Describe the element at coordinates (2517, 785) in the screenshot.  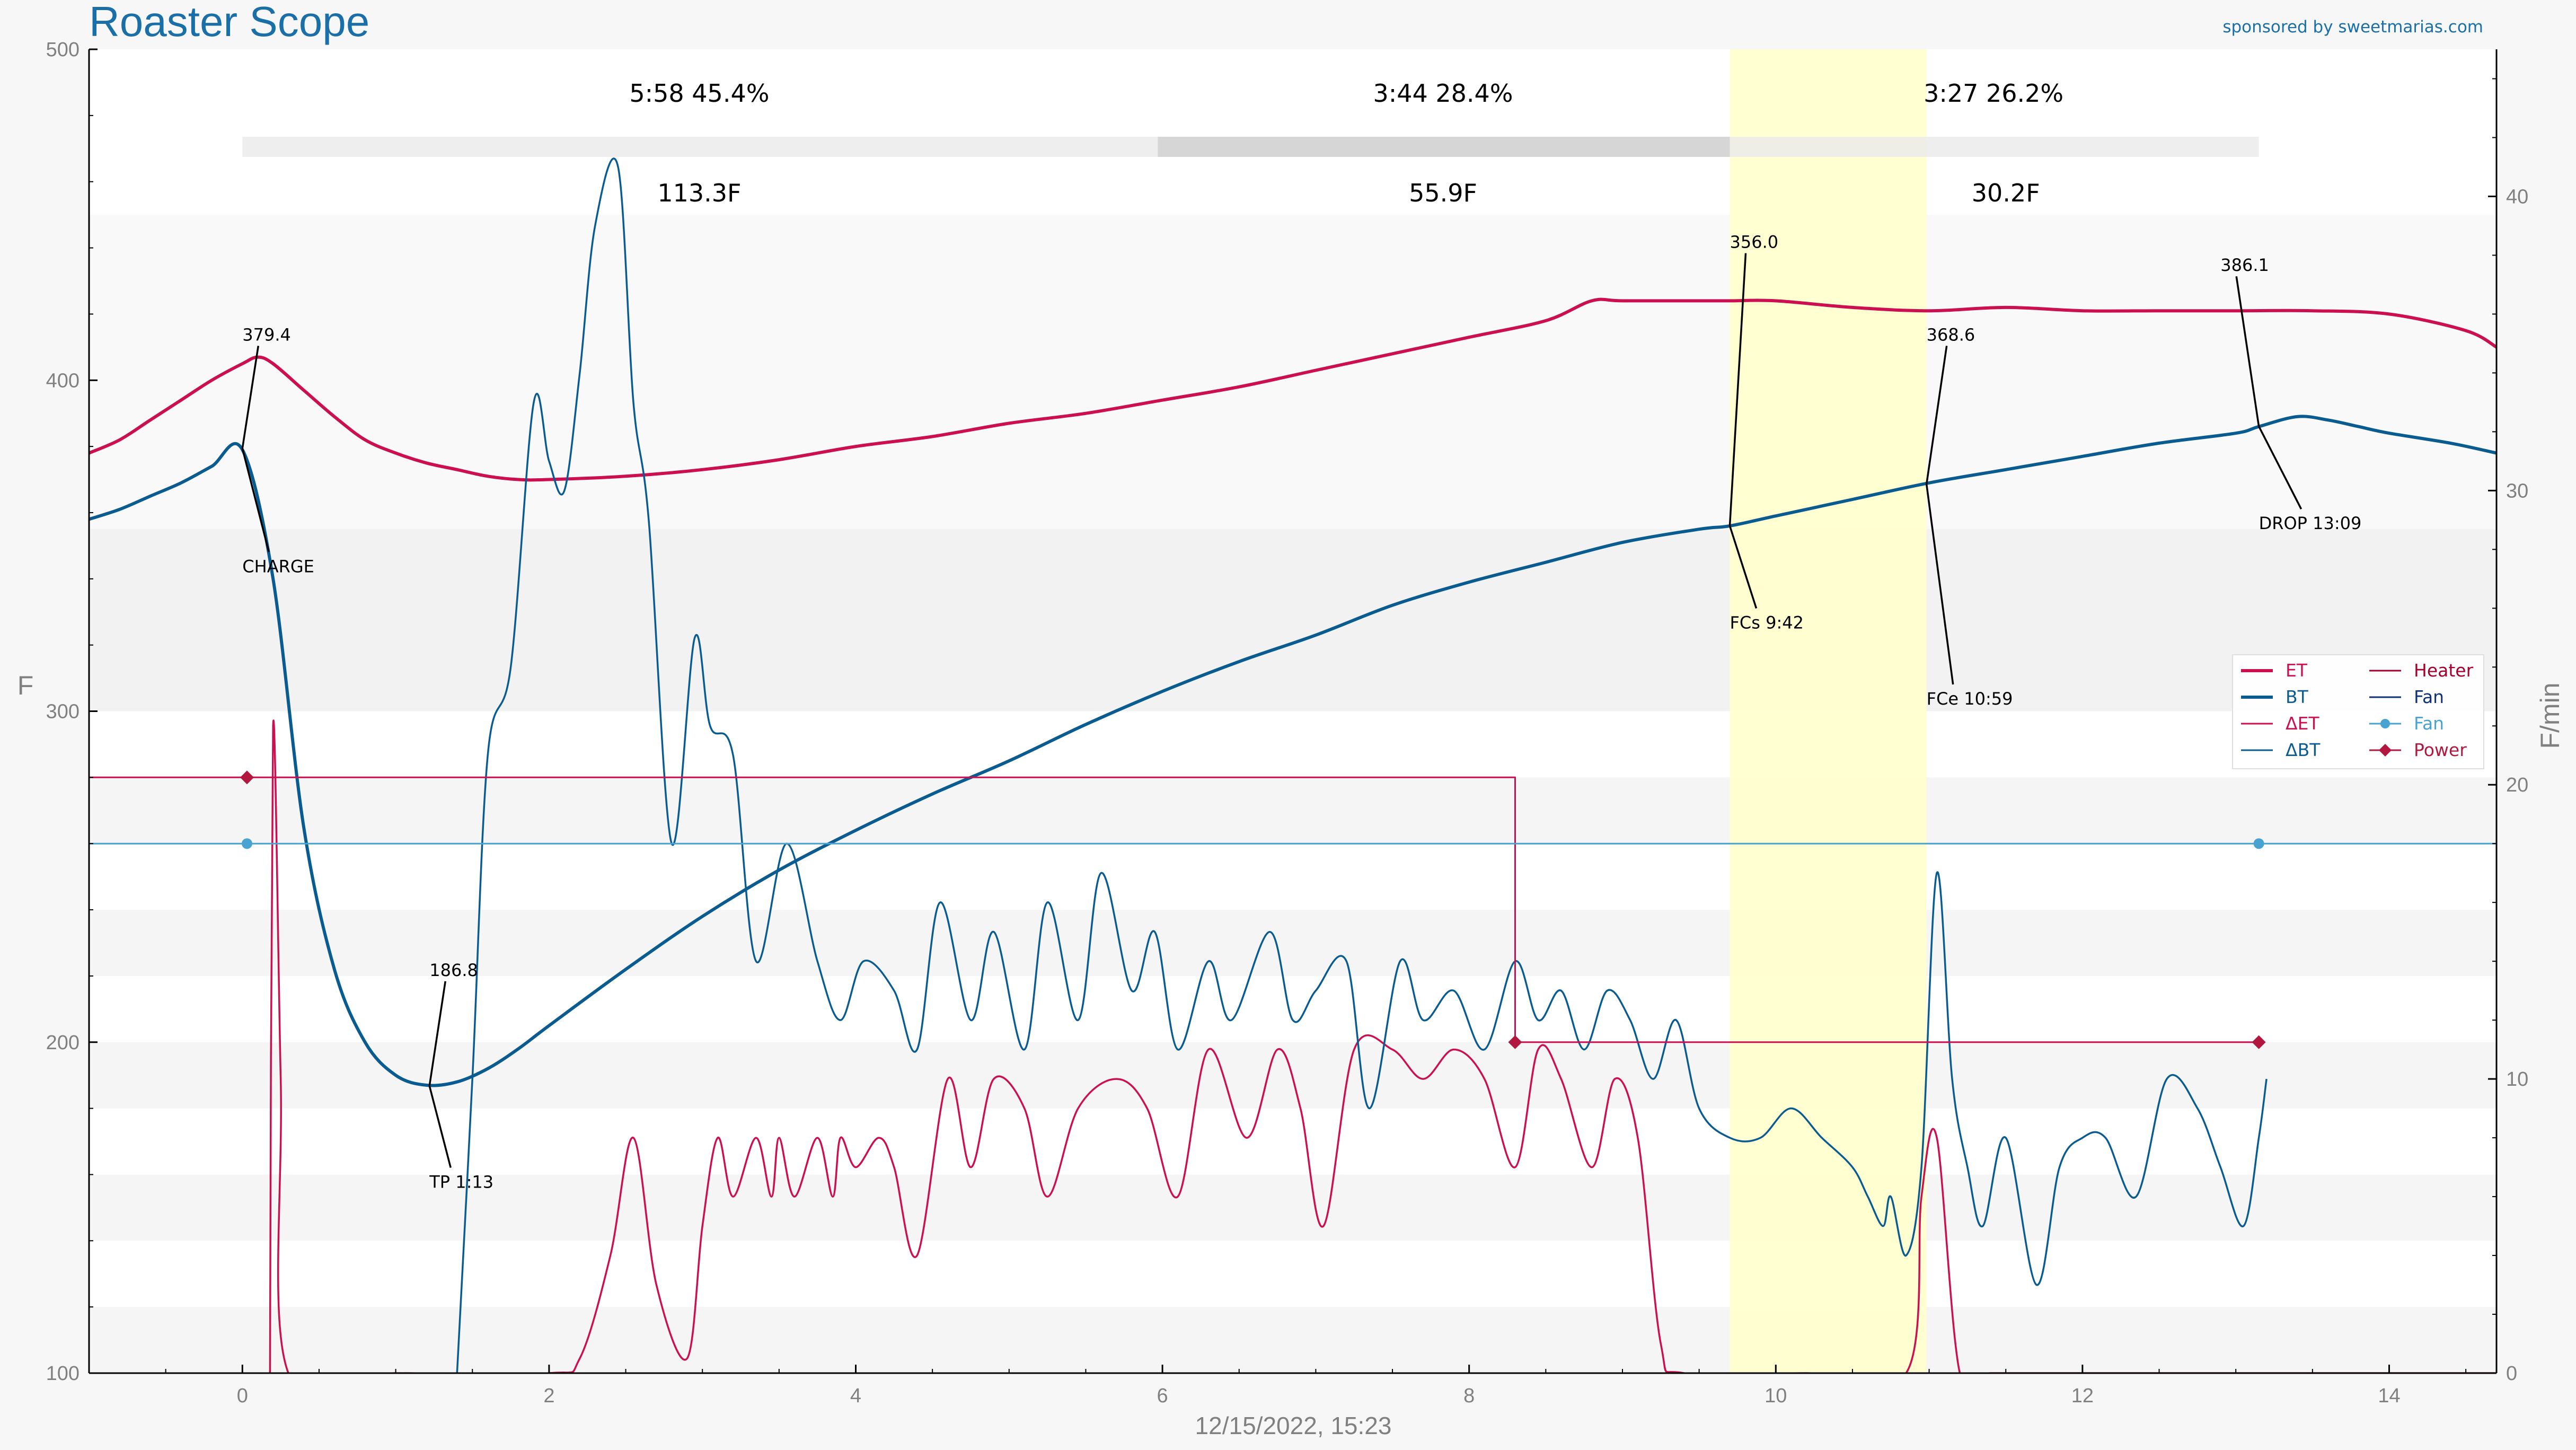
I see `y-tick-label-right: 20` at that location.